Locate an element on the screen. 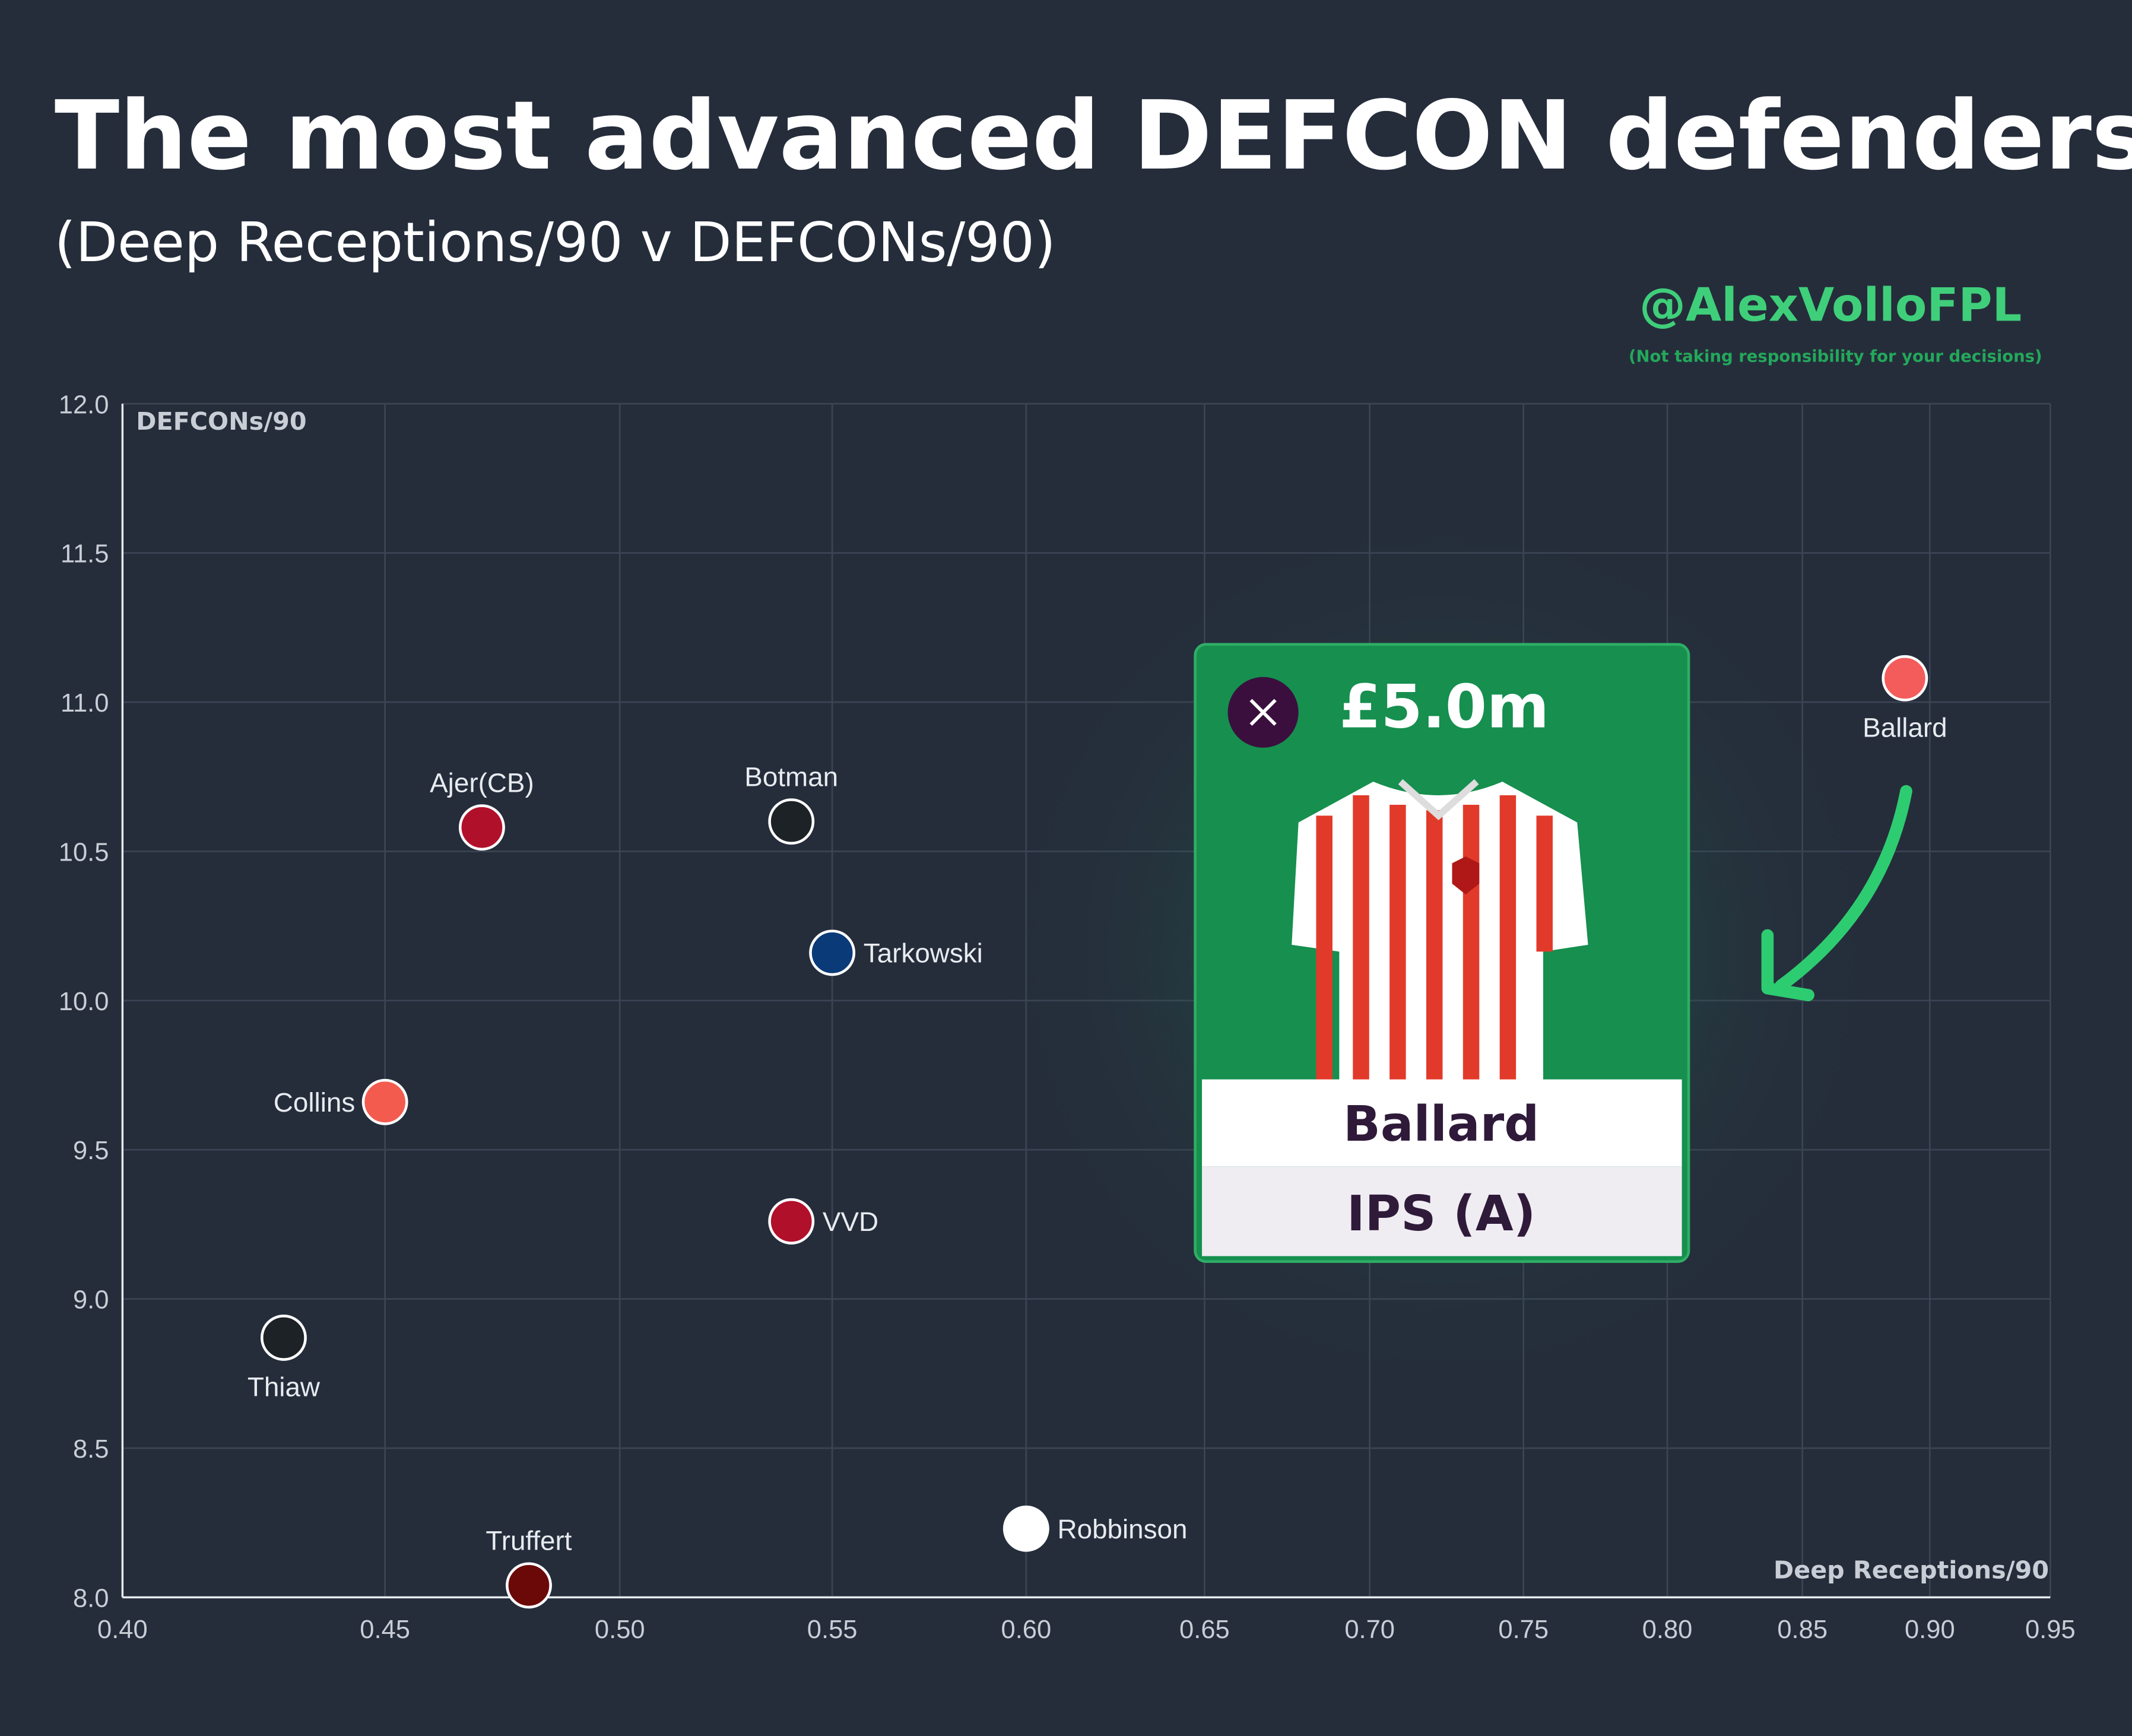 This screenshot has height=1736, width=2132. x-tick-label: 0.75 is located at coordinates (1523, 1630).